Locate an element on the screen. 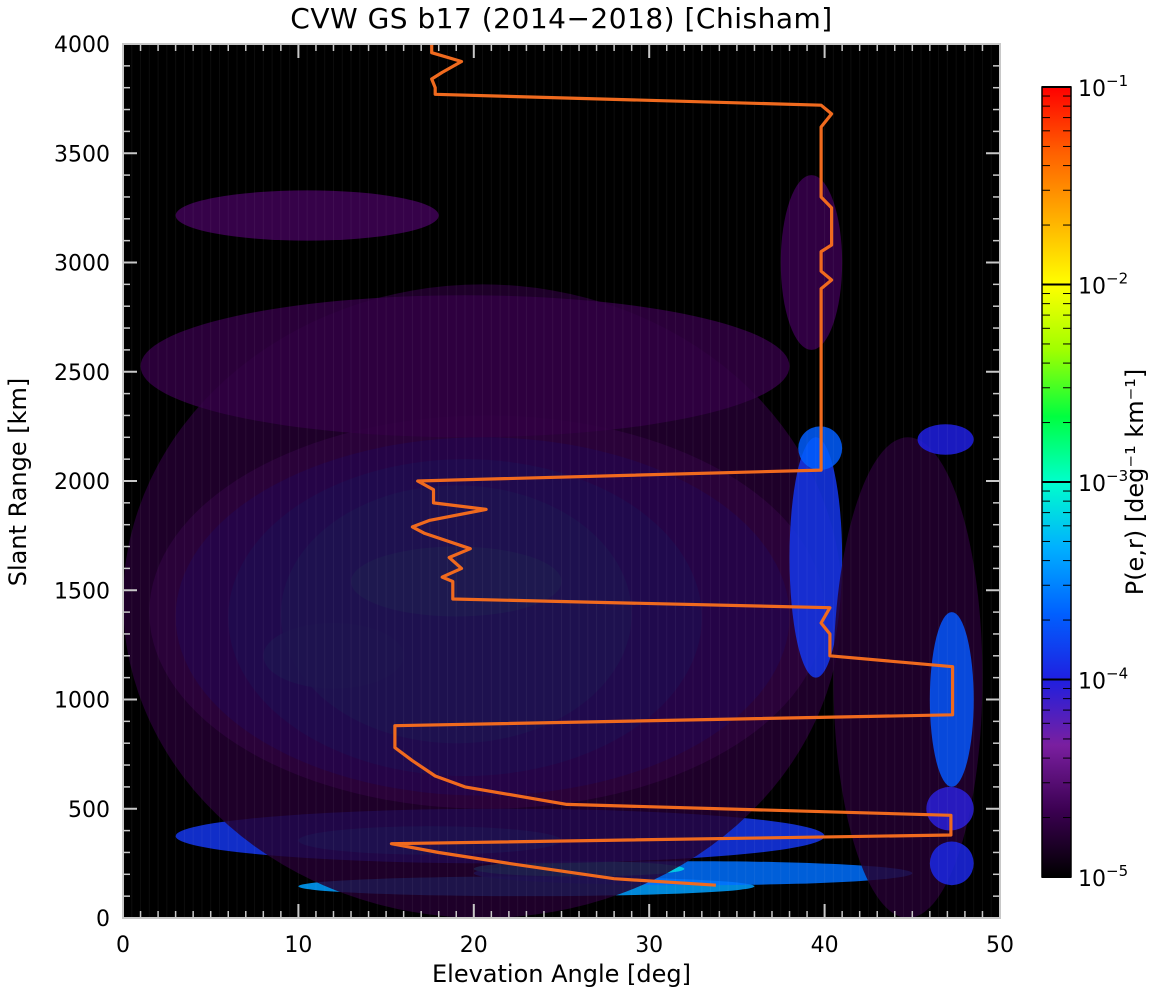 This screenshot has height=1000, width=1172. y-tick-label: 500 is located at coordinates (89, 810).